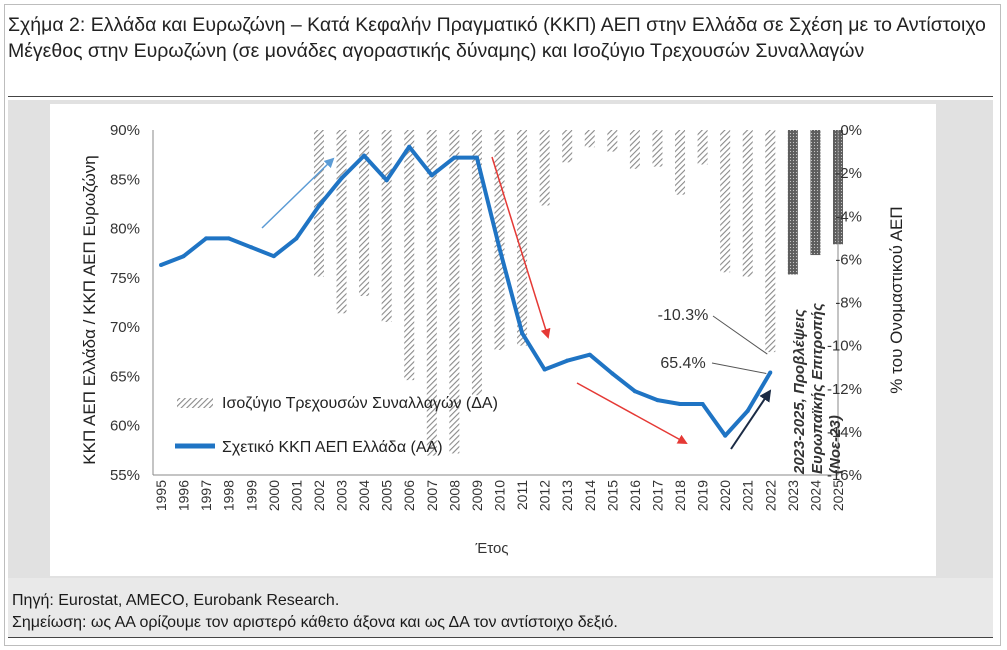  Describe the element at coordinates (332, 447) in the screenshot. I see `legend-label-line: Σχετικό ΚΚΠ ΑΕΠ Ελλάδα (ΑΑ)` at that location.